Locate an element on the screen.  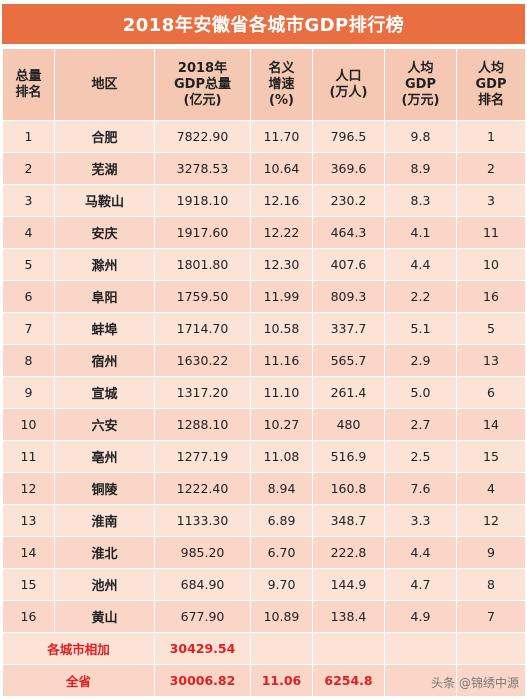
rank-cell: 5 is located at coordinates (28, 264).